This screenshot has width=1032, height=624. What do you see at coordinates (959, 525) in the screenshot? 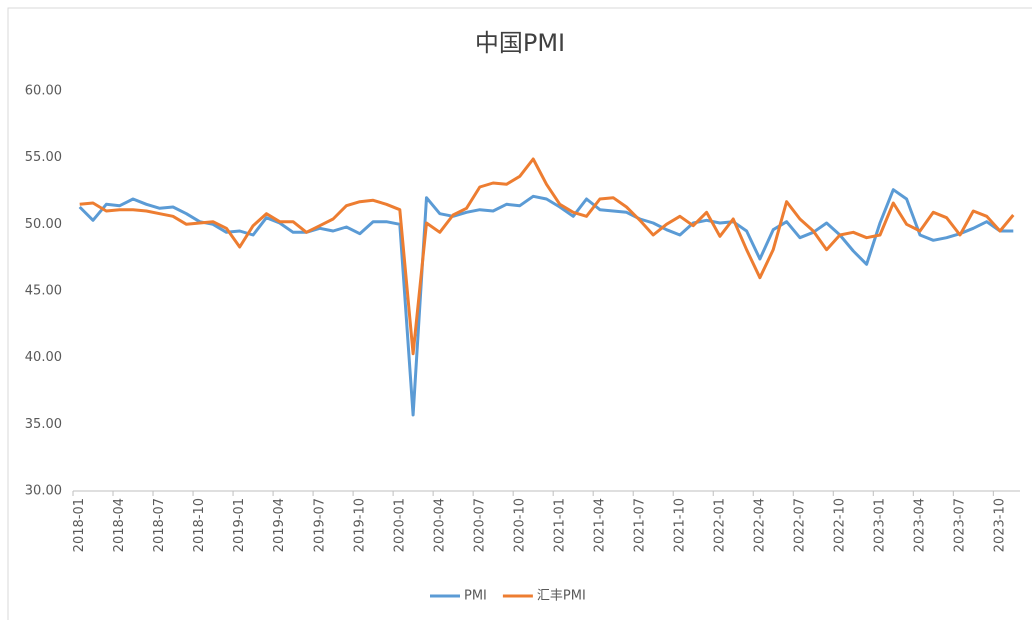
I see `x-tick-label: 2023-07` at bounding box center [959, 525].